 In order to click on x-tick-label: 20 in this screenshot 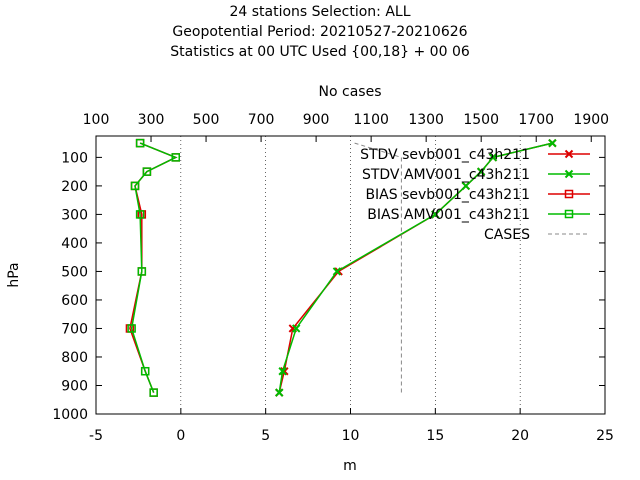, I will do `click(520, 436)`.